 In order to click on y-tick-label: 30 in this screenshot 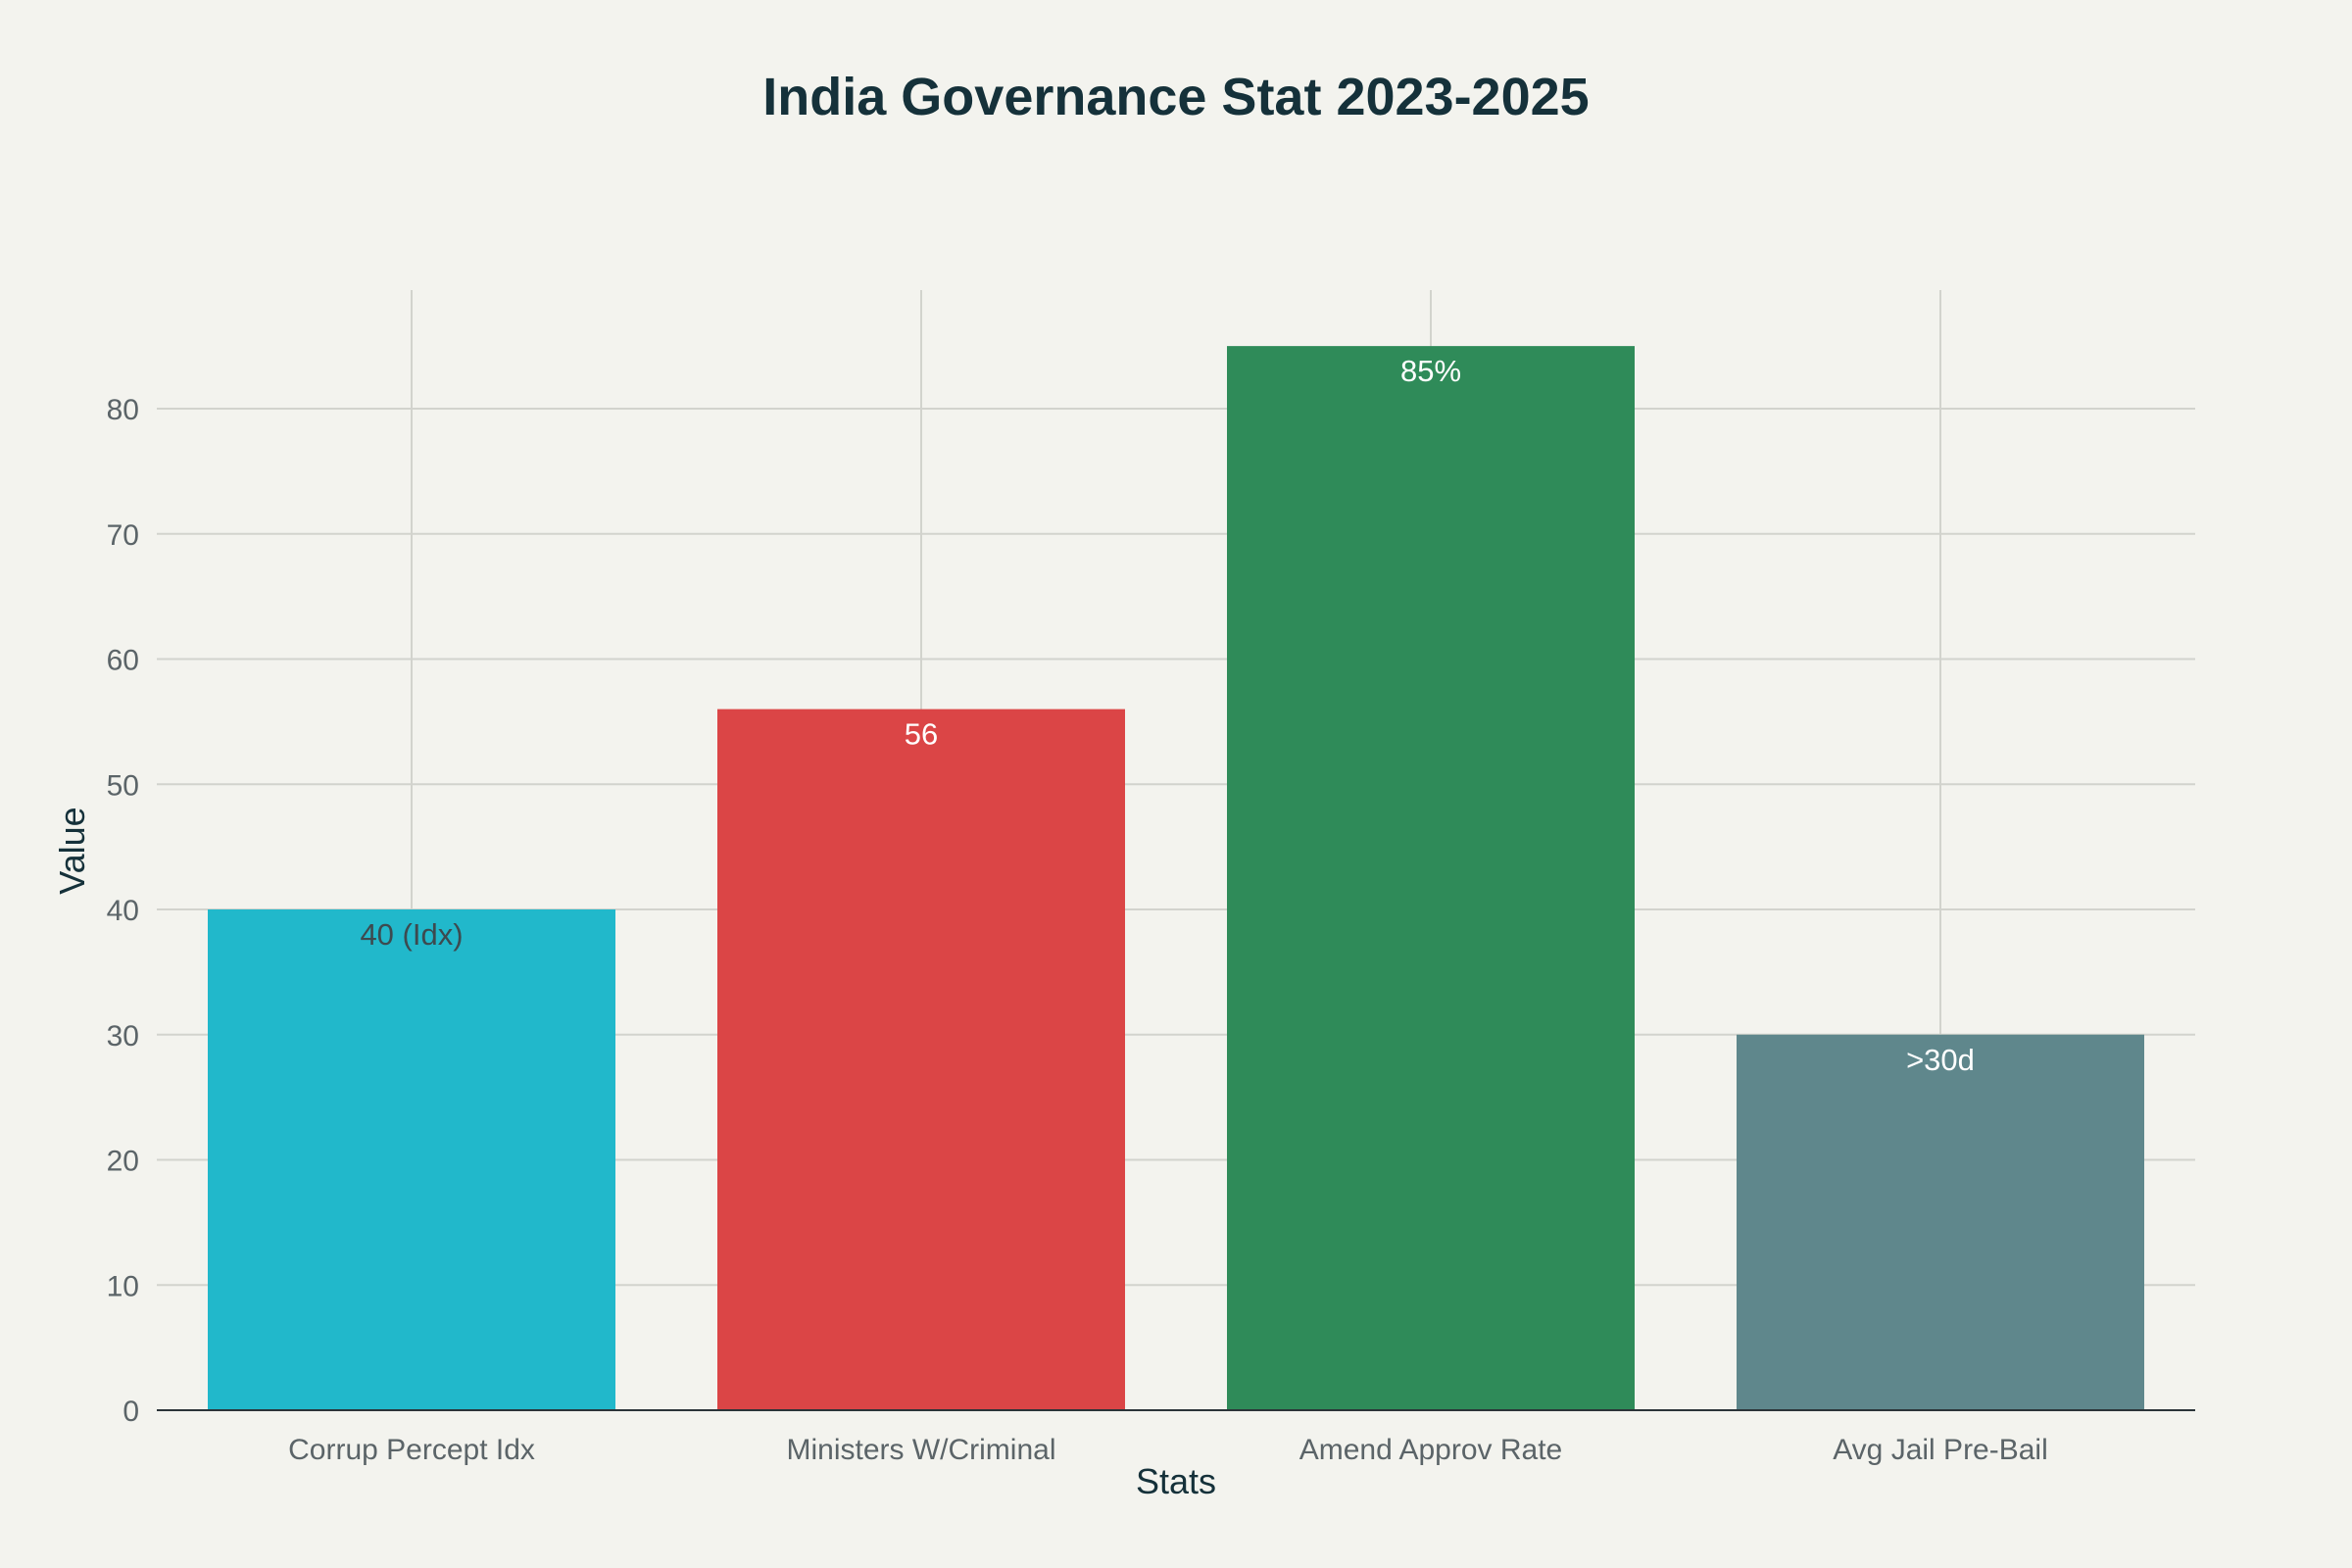, I will do `click(123, 1036)`.